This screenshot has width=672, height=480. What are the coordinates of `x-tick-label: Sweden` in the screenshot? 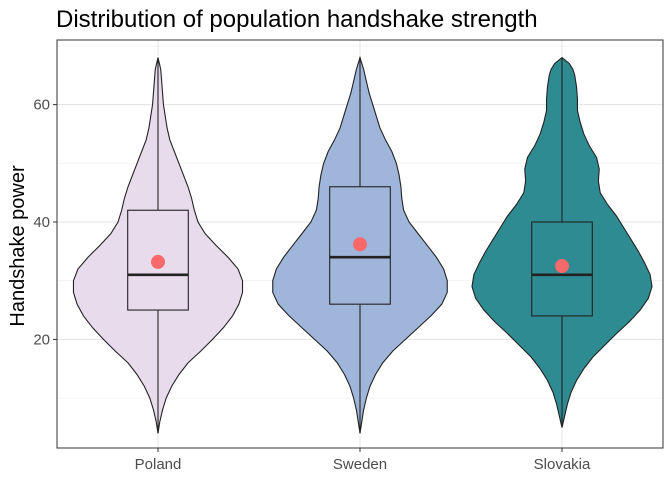 It's located at (360, 464).